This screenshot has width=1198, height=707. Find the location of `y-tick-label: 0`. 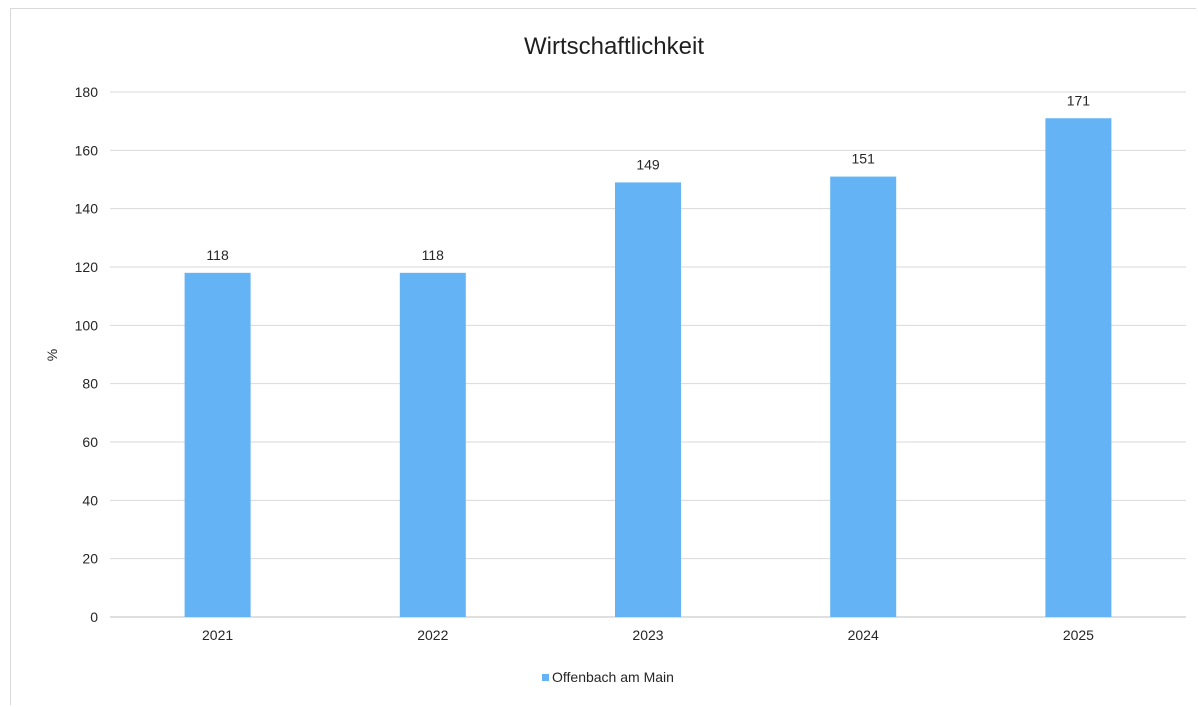

y-tick-label: 0 is located at coordinates (94, 617).